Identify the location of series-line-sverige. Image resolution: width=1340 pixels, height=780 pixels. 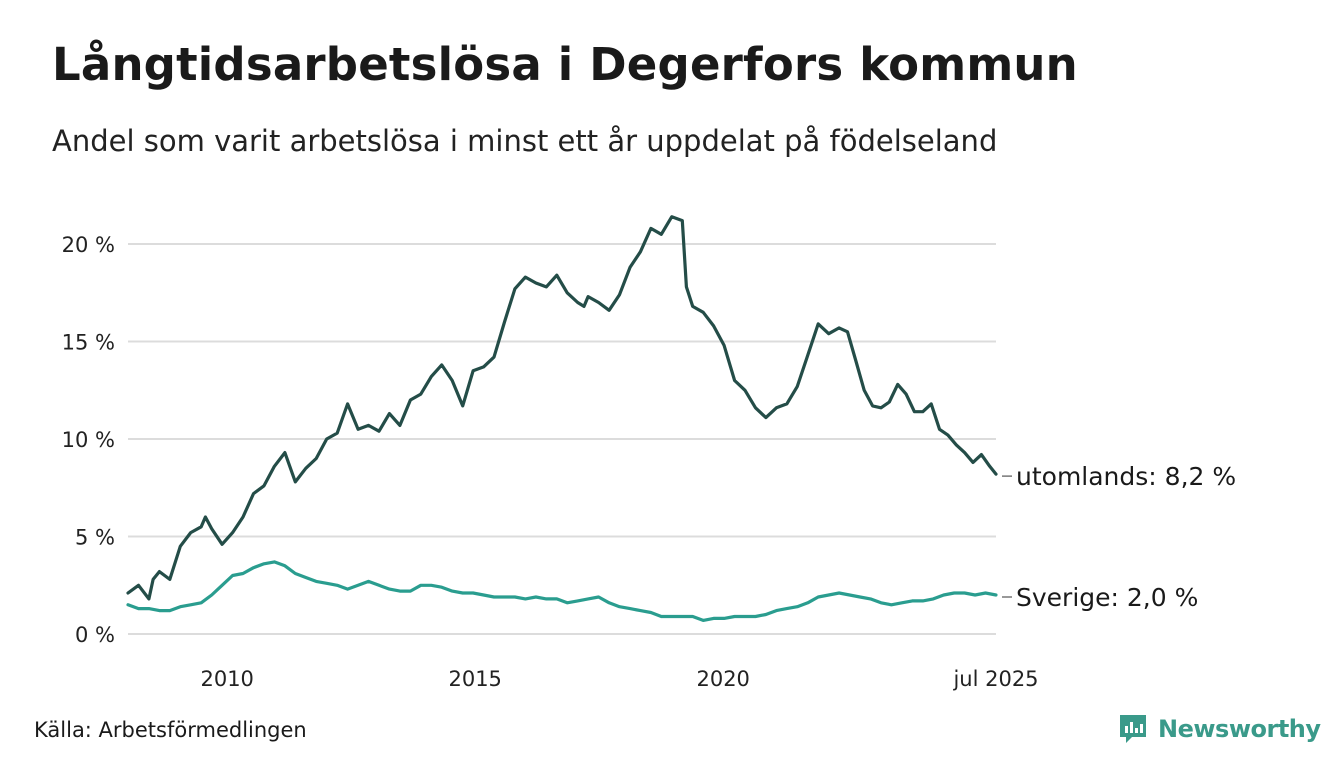
(562, 591).